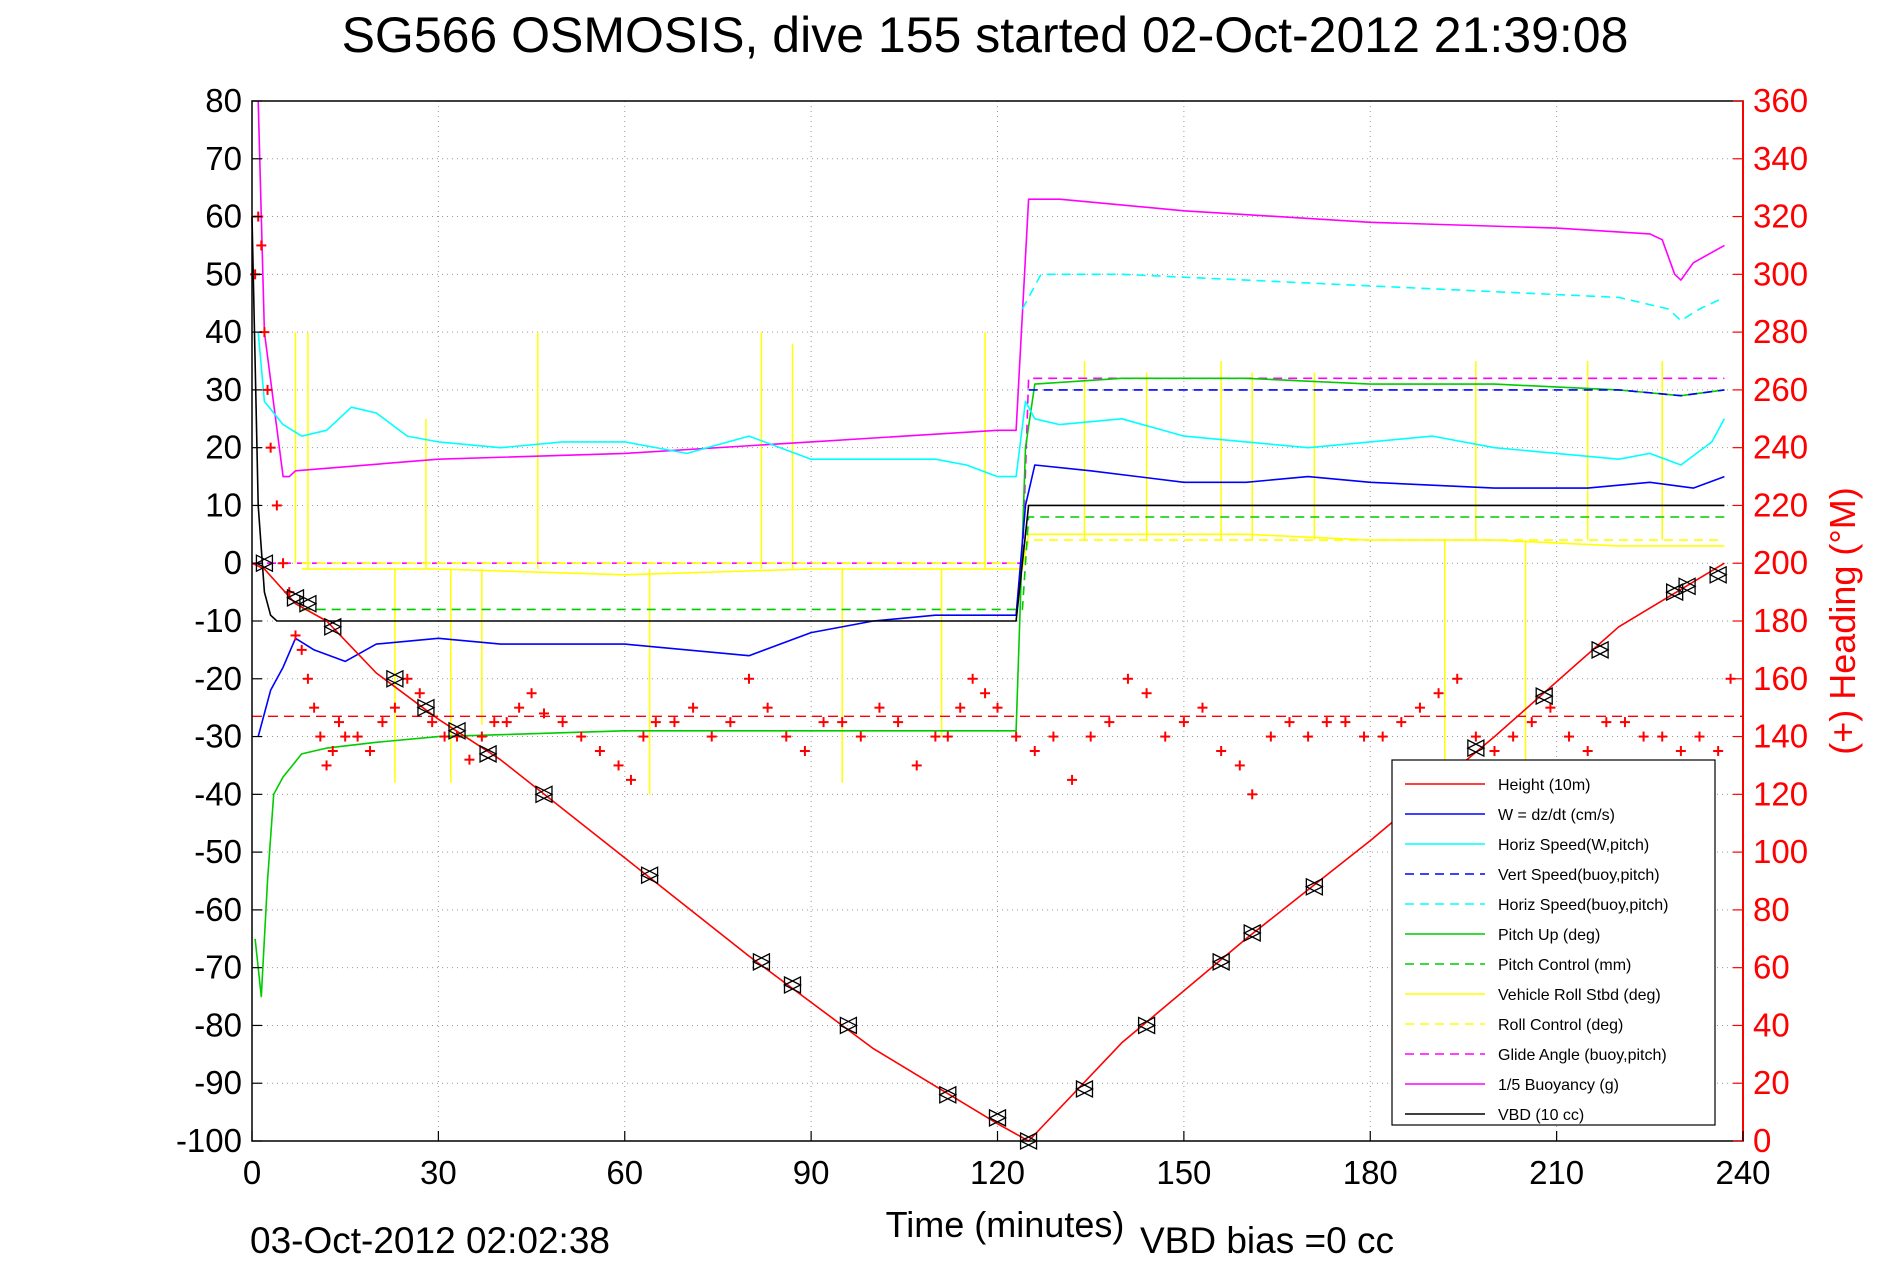 The width and height of the screenshot is (1891, 1262). What do you see at coordinates (438, 1172) in the screenshot?
I see `x-tick-label: 30` at bounding box center [438, 1172].